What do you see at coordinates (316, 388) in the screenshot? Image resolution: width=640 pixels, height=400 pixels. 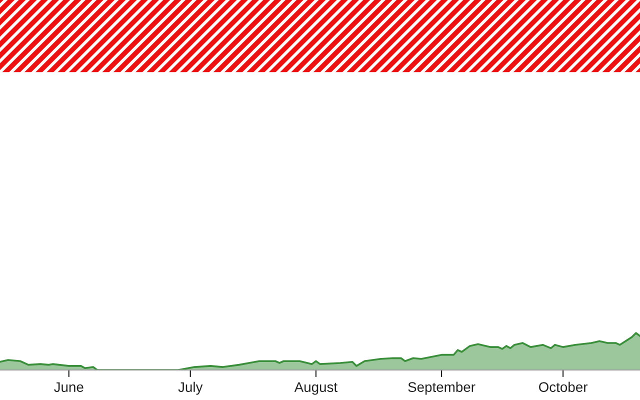 I see `x-tick-label: August` at bounding box center [316, 388].